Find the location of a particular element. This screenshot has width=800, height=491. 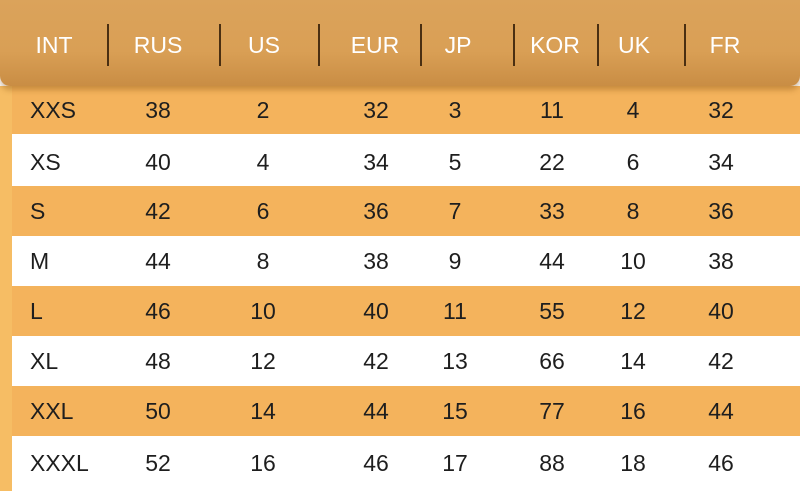

cell-eur: 38 is located at coordinates (376, 261).